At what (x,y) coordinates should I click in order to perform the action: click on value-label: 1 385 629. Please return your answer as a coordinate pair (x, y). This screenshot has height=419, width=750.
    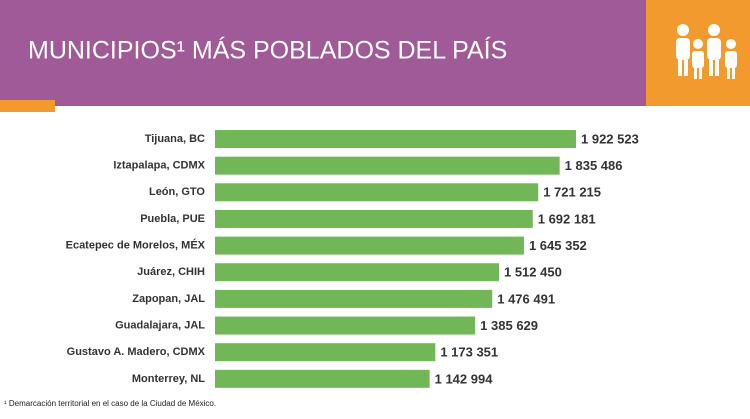
    Looking at the image, I should click on (509, 325).